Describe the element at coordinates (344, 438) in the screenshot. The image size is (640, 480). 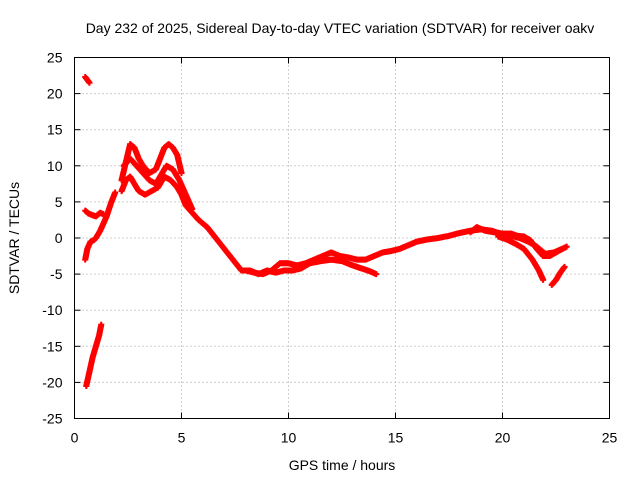
I see `x-tick-labels: 0 5 10 15 20 25` at that location.